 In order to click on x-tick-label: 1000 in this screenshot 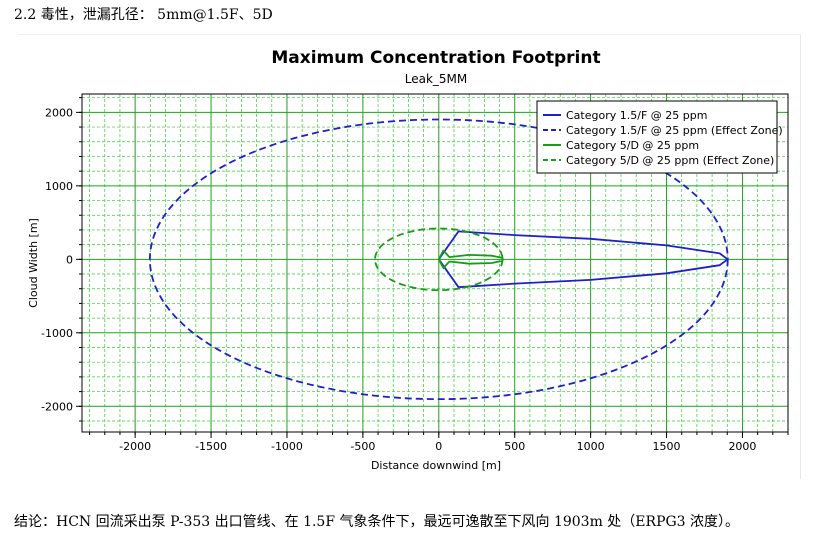, I will do `click(591, 446)`.